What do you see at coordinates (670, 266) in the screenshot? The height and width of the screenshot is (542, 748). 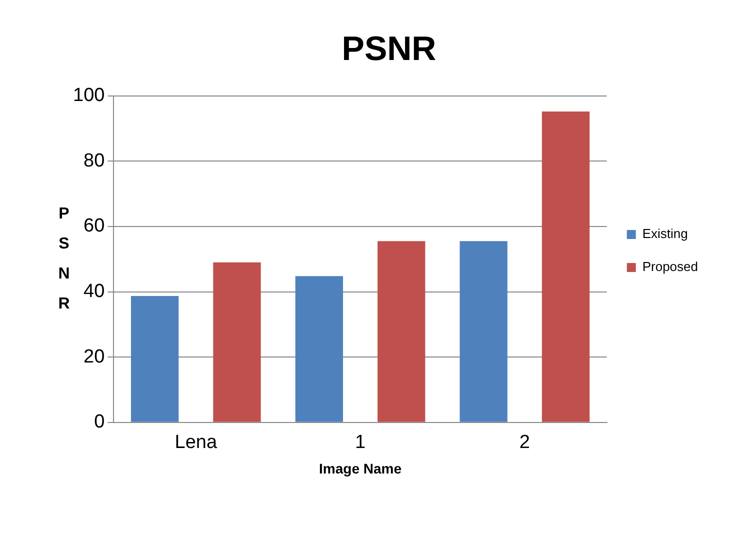 I see `legend-label: Proposed` at bounding box center [670, 266].